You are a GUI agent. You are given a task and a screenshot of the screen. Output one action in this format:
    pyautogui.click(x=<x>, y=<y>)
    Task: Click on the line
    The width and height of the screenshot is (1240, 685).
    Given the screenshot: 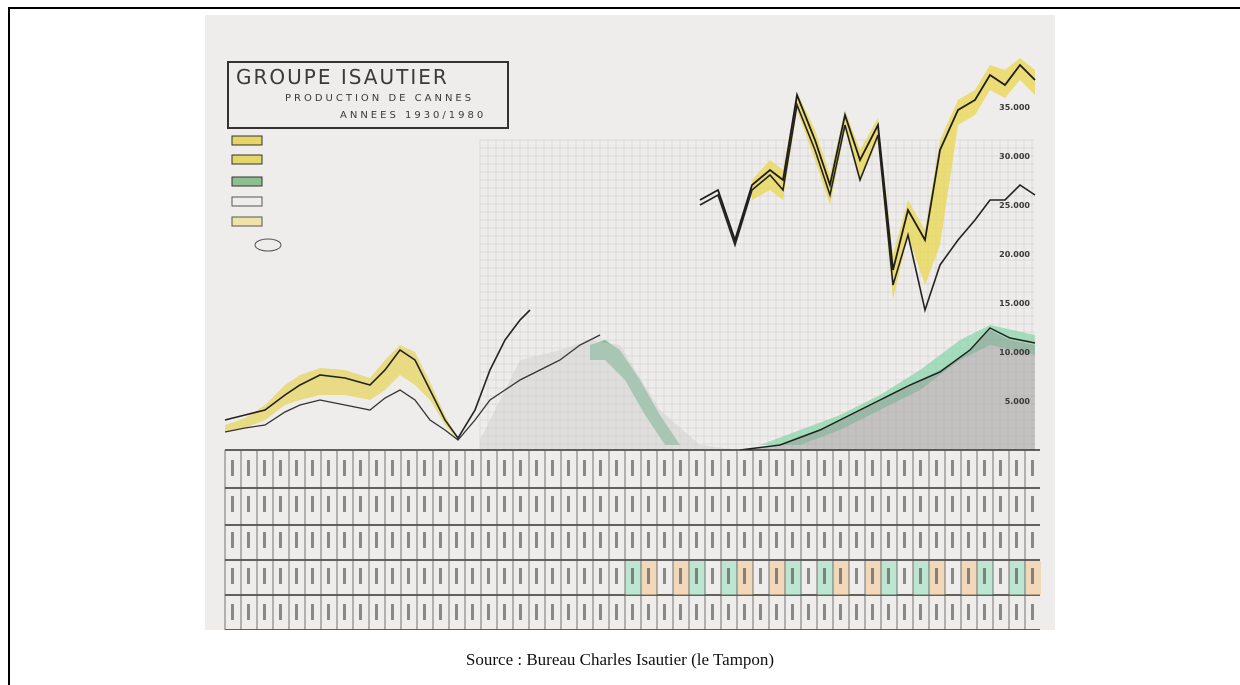 What is the action you would take?
    pyautogui.click(x=867, y=207)
    